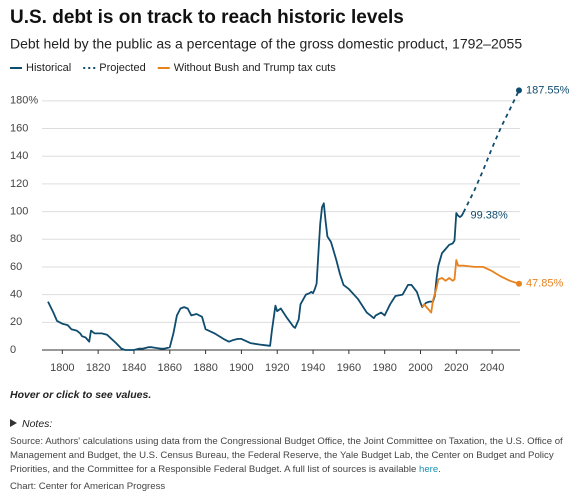 The width and height of the screenshot is (584, 500). What do you see at coordinates (492, 368) in the screenshot?
I see `x-tick-label: 2040` at bounding box center [492, 368].